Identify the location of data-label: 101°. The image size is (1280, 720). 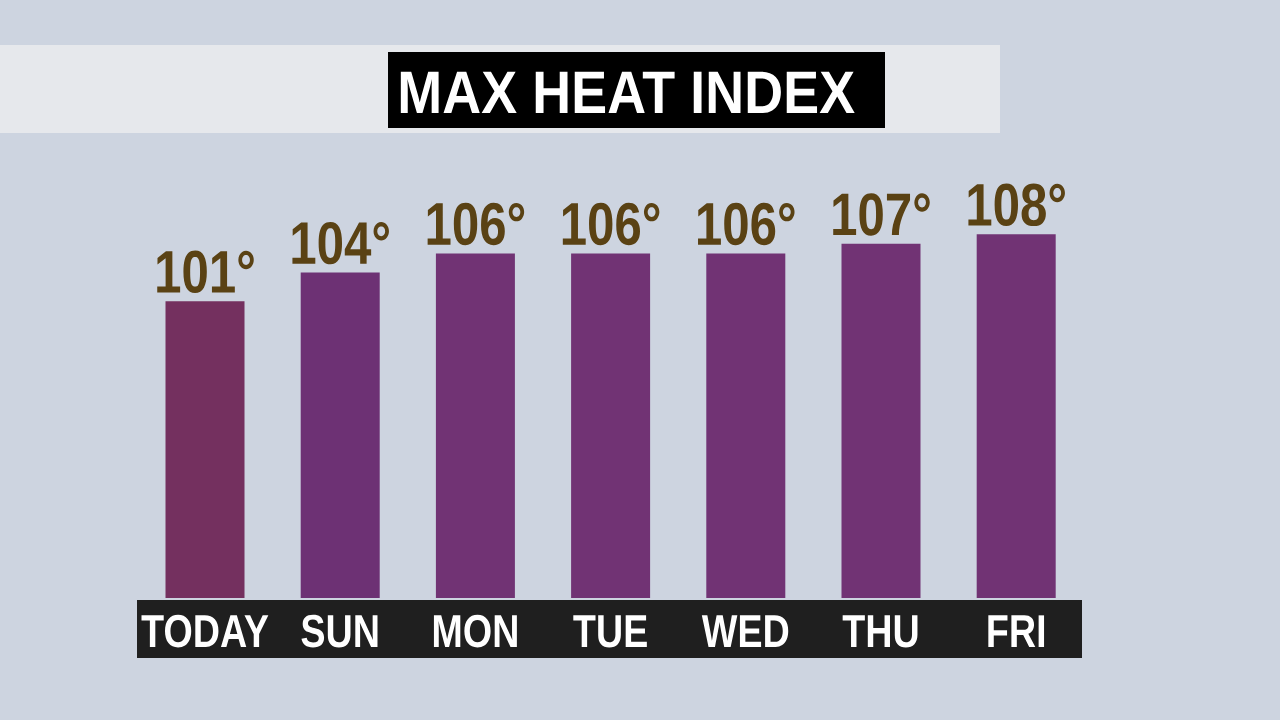
(205, 272).